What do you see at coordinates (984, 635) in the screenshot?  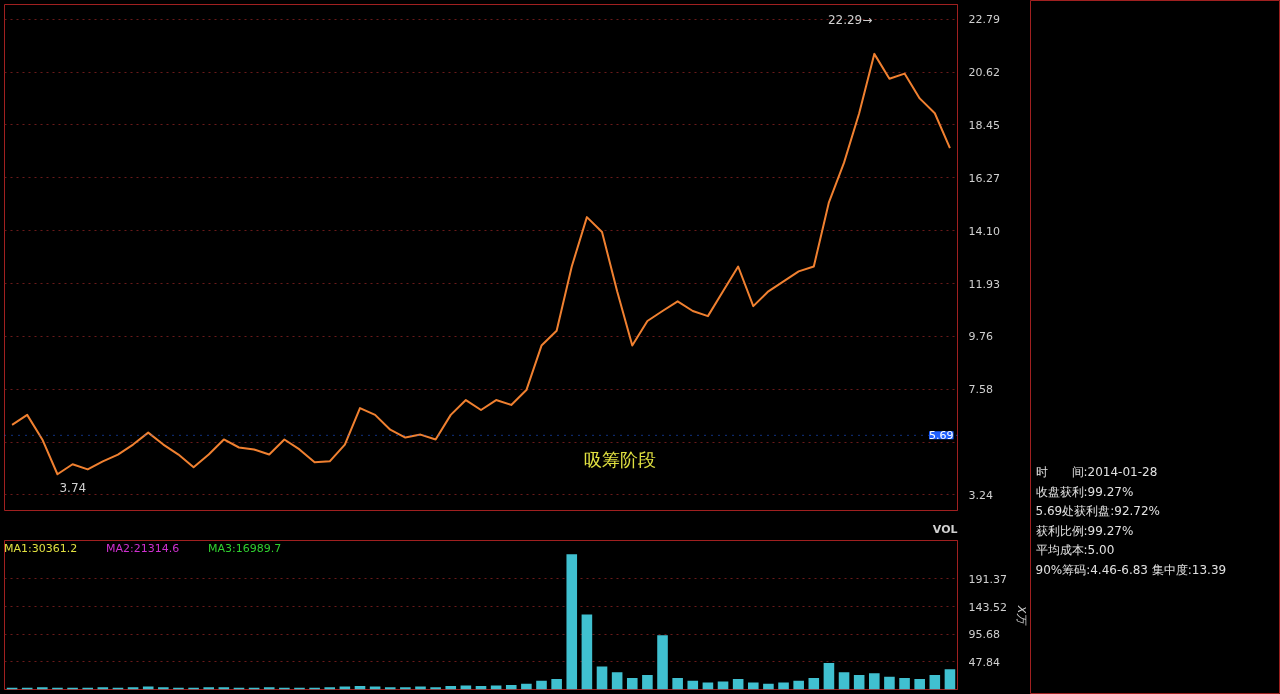 I see `y-tick-label: 95.68` at bounding box center [984, 635].